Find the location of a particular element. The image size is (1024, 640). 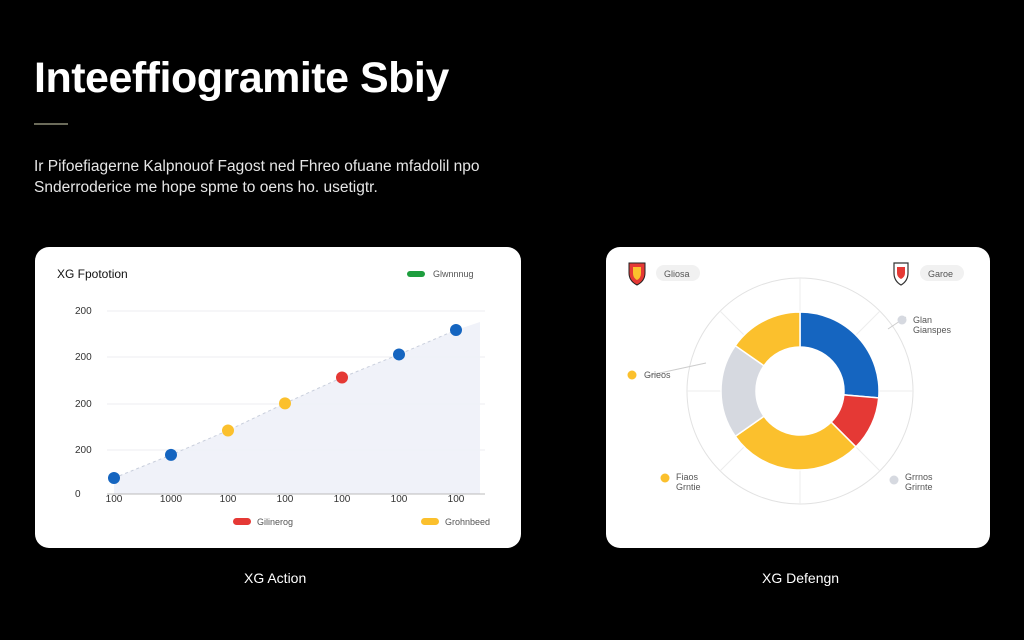

annotation-label: Grieos is located at coordinates (657, 375).